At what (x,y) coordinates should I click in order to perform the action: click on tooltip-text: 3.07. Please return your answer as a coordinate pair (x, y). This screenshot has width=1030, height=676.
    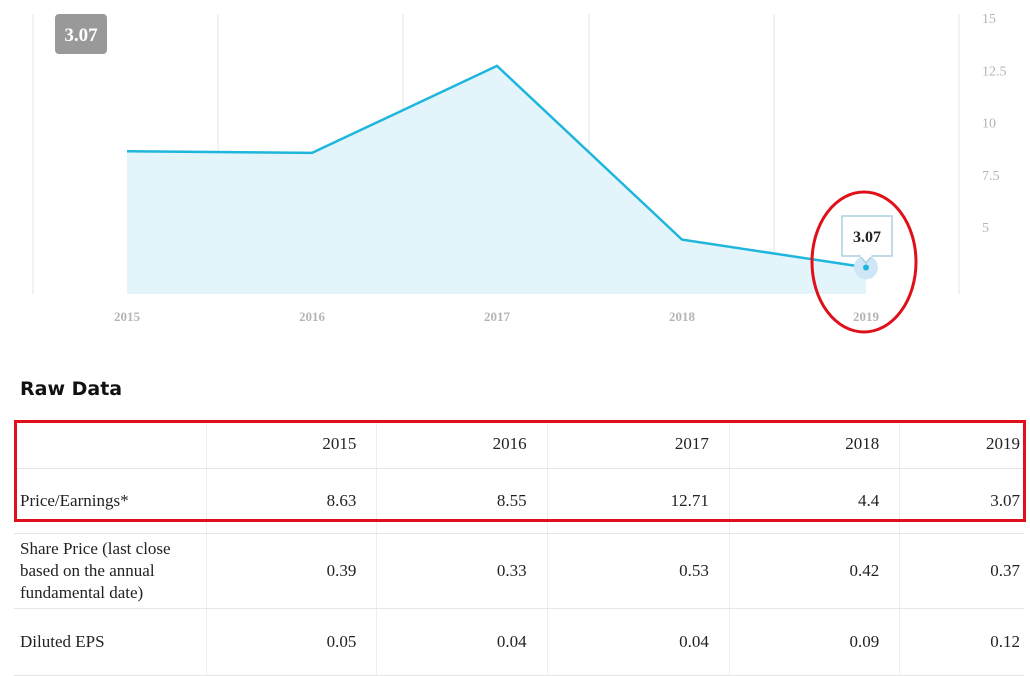
    Looking at the image, I should click on (867, 237).